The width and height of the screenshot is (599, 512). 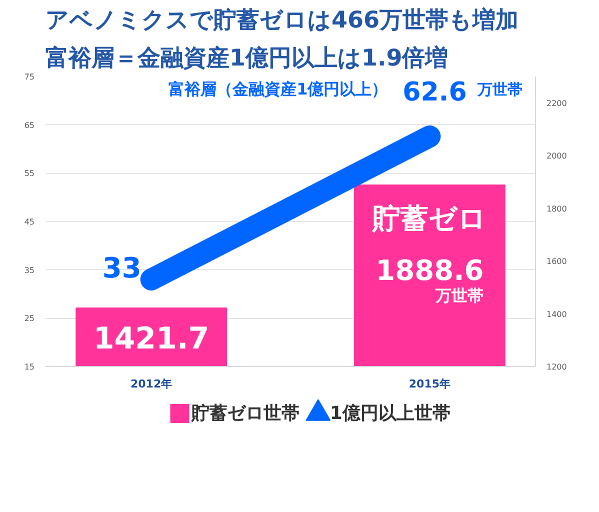 What do you see at coordinates (556, 103) in the screenshot?
I see `y2-tick-label: 2200` at bounding box center [556, 103].